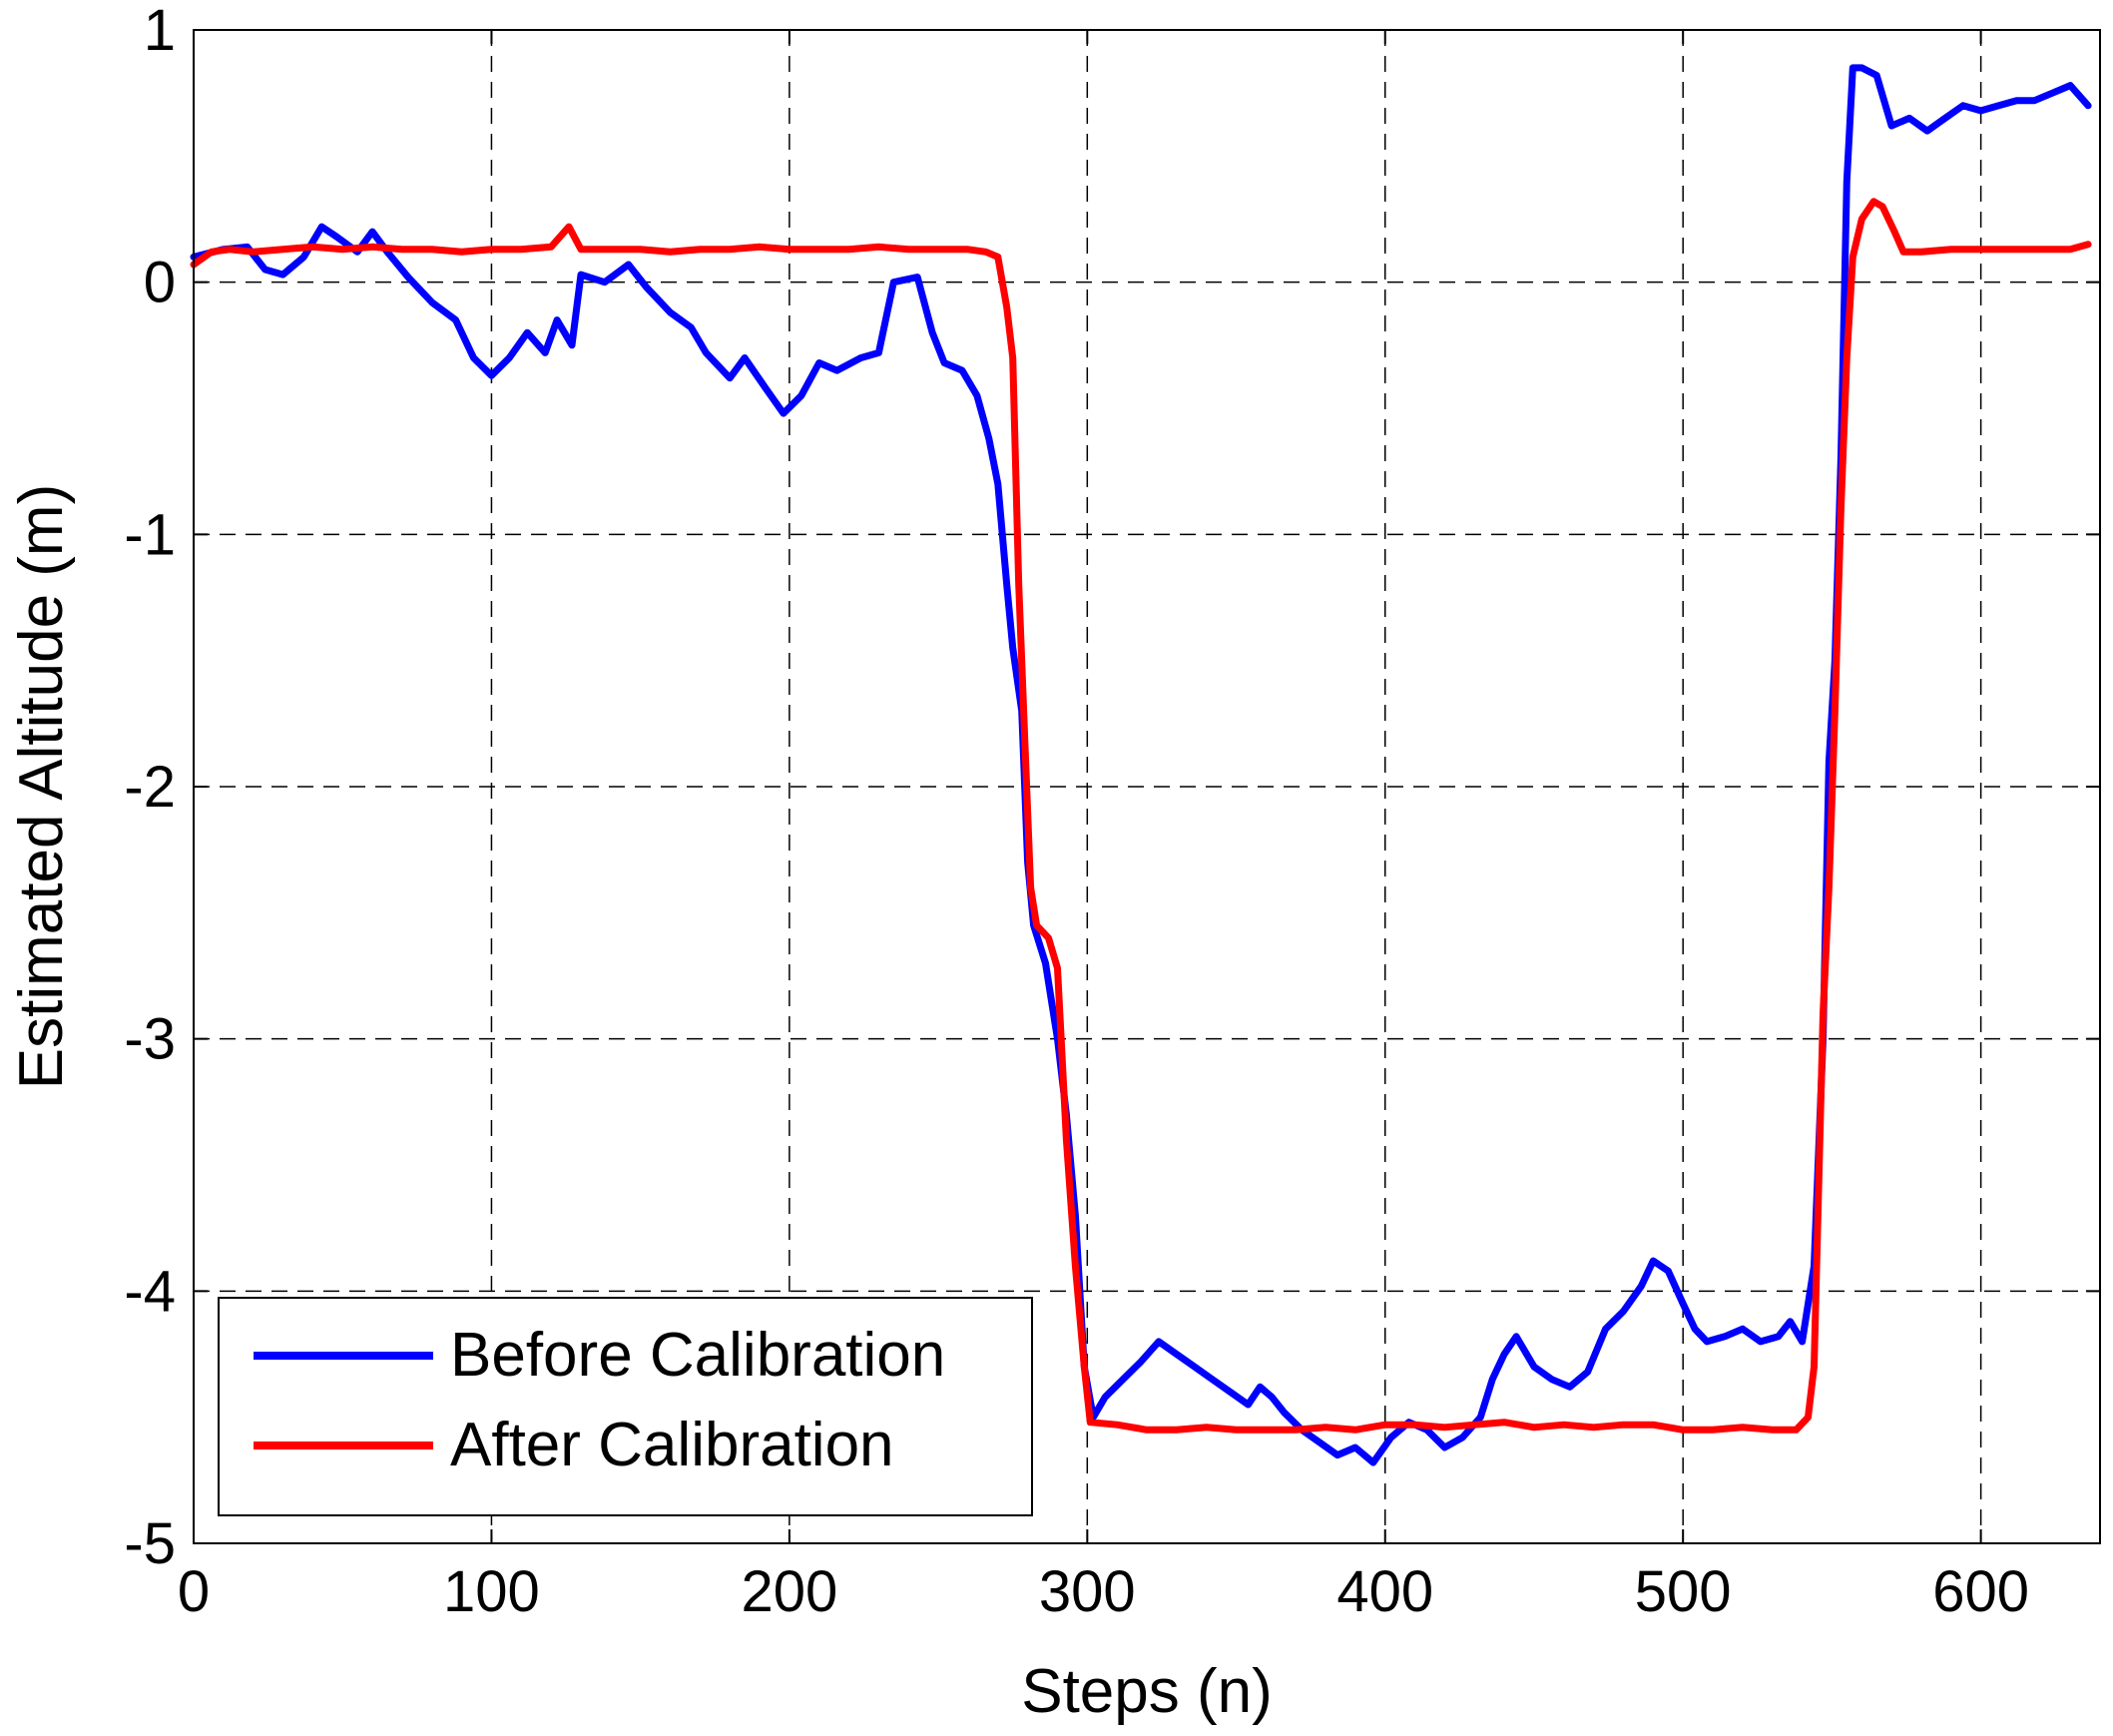 This screenshot has width=2113, height=1736. I want to click on x-tick-label-400: 400, so click(1384, 1591).